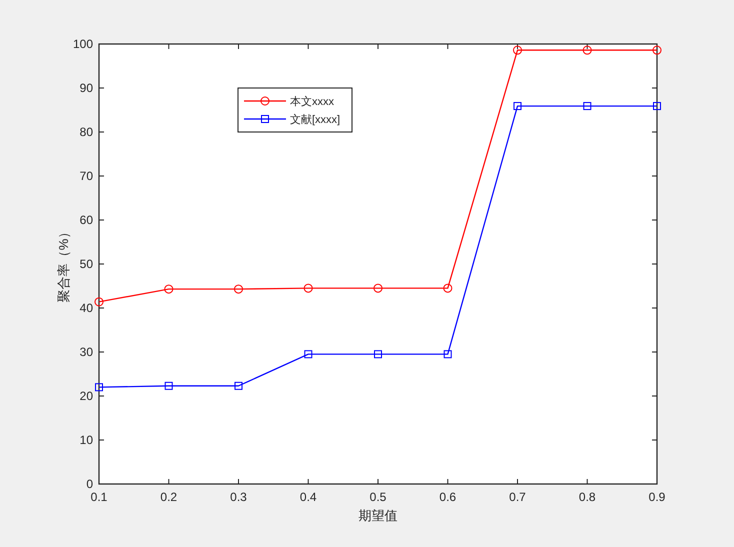 This screenshot has width=734, height=547. I want to click on x-tick-label: 0.7, so click(517, 497).